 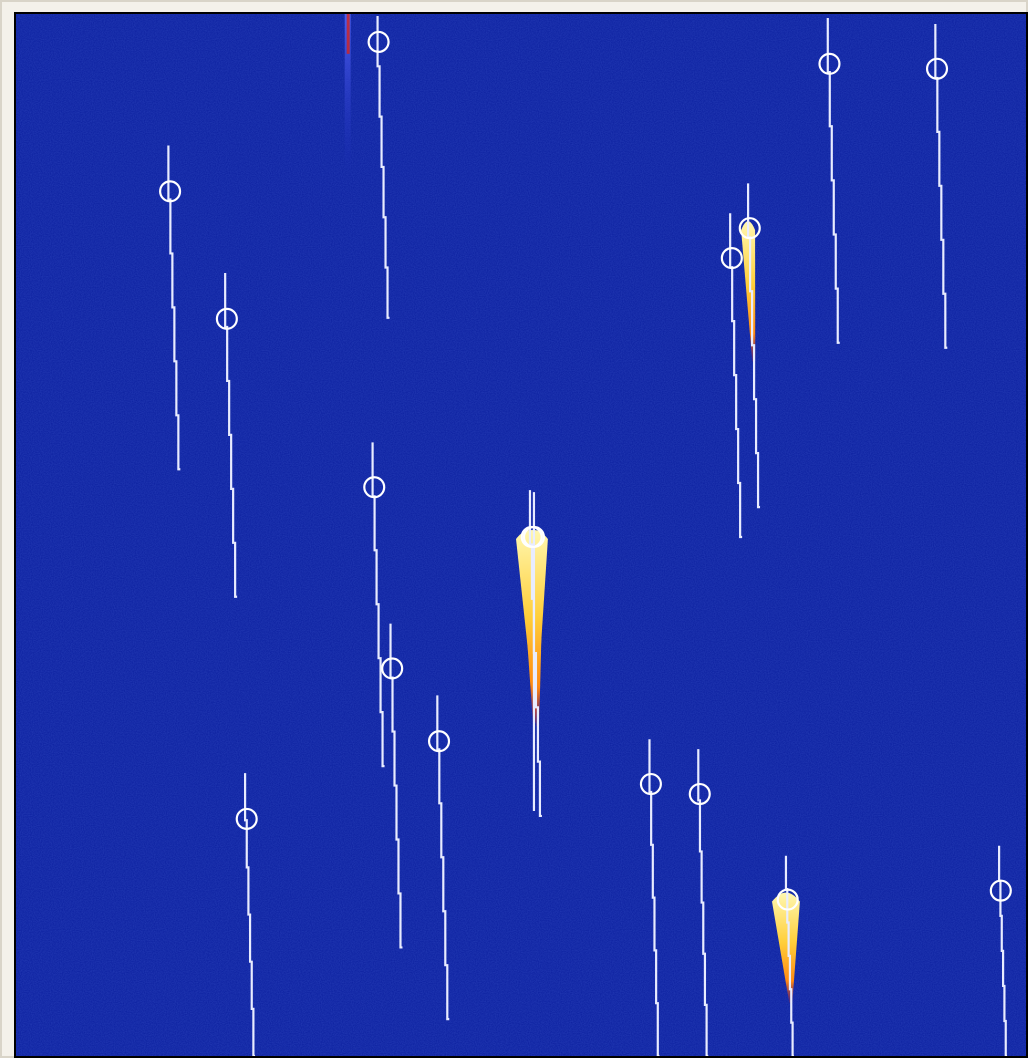 What do you see at coordinates (347, 94) in the screenshot?
I see `background-streak` at bounding box center [347, 94].